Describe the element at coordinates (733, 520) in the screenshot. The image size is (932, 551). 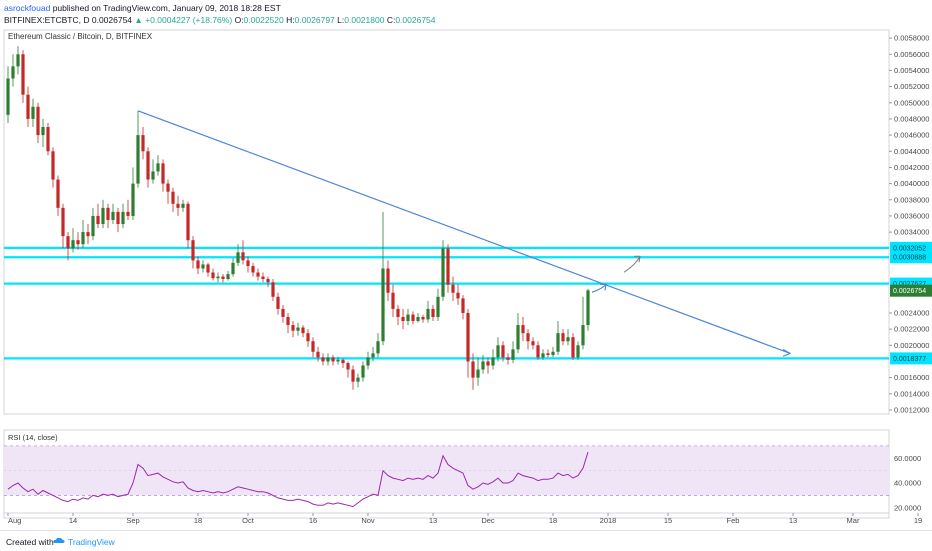
I see `time-axis-label: Feb` at that location.